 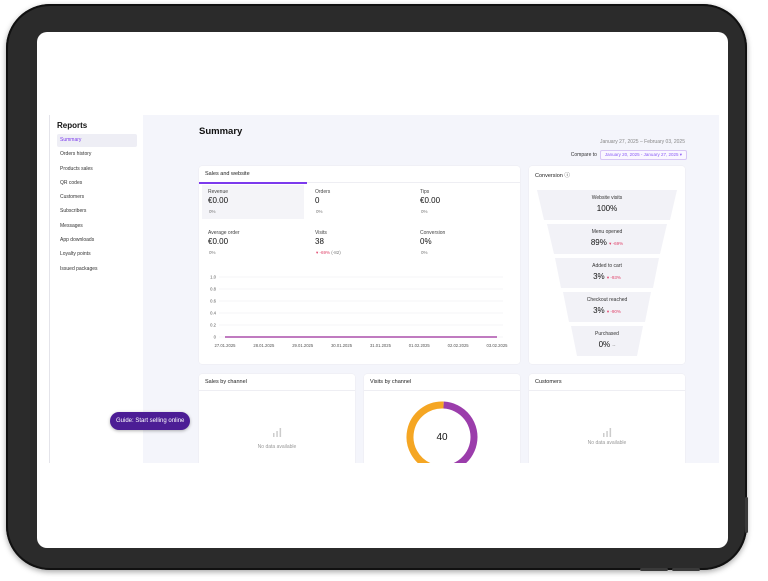 What do you see at coordinates (221, 131) in the screenshot?
I see `page-title: Summary` at bounding box center [221, 131].